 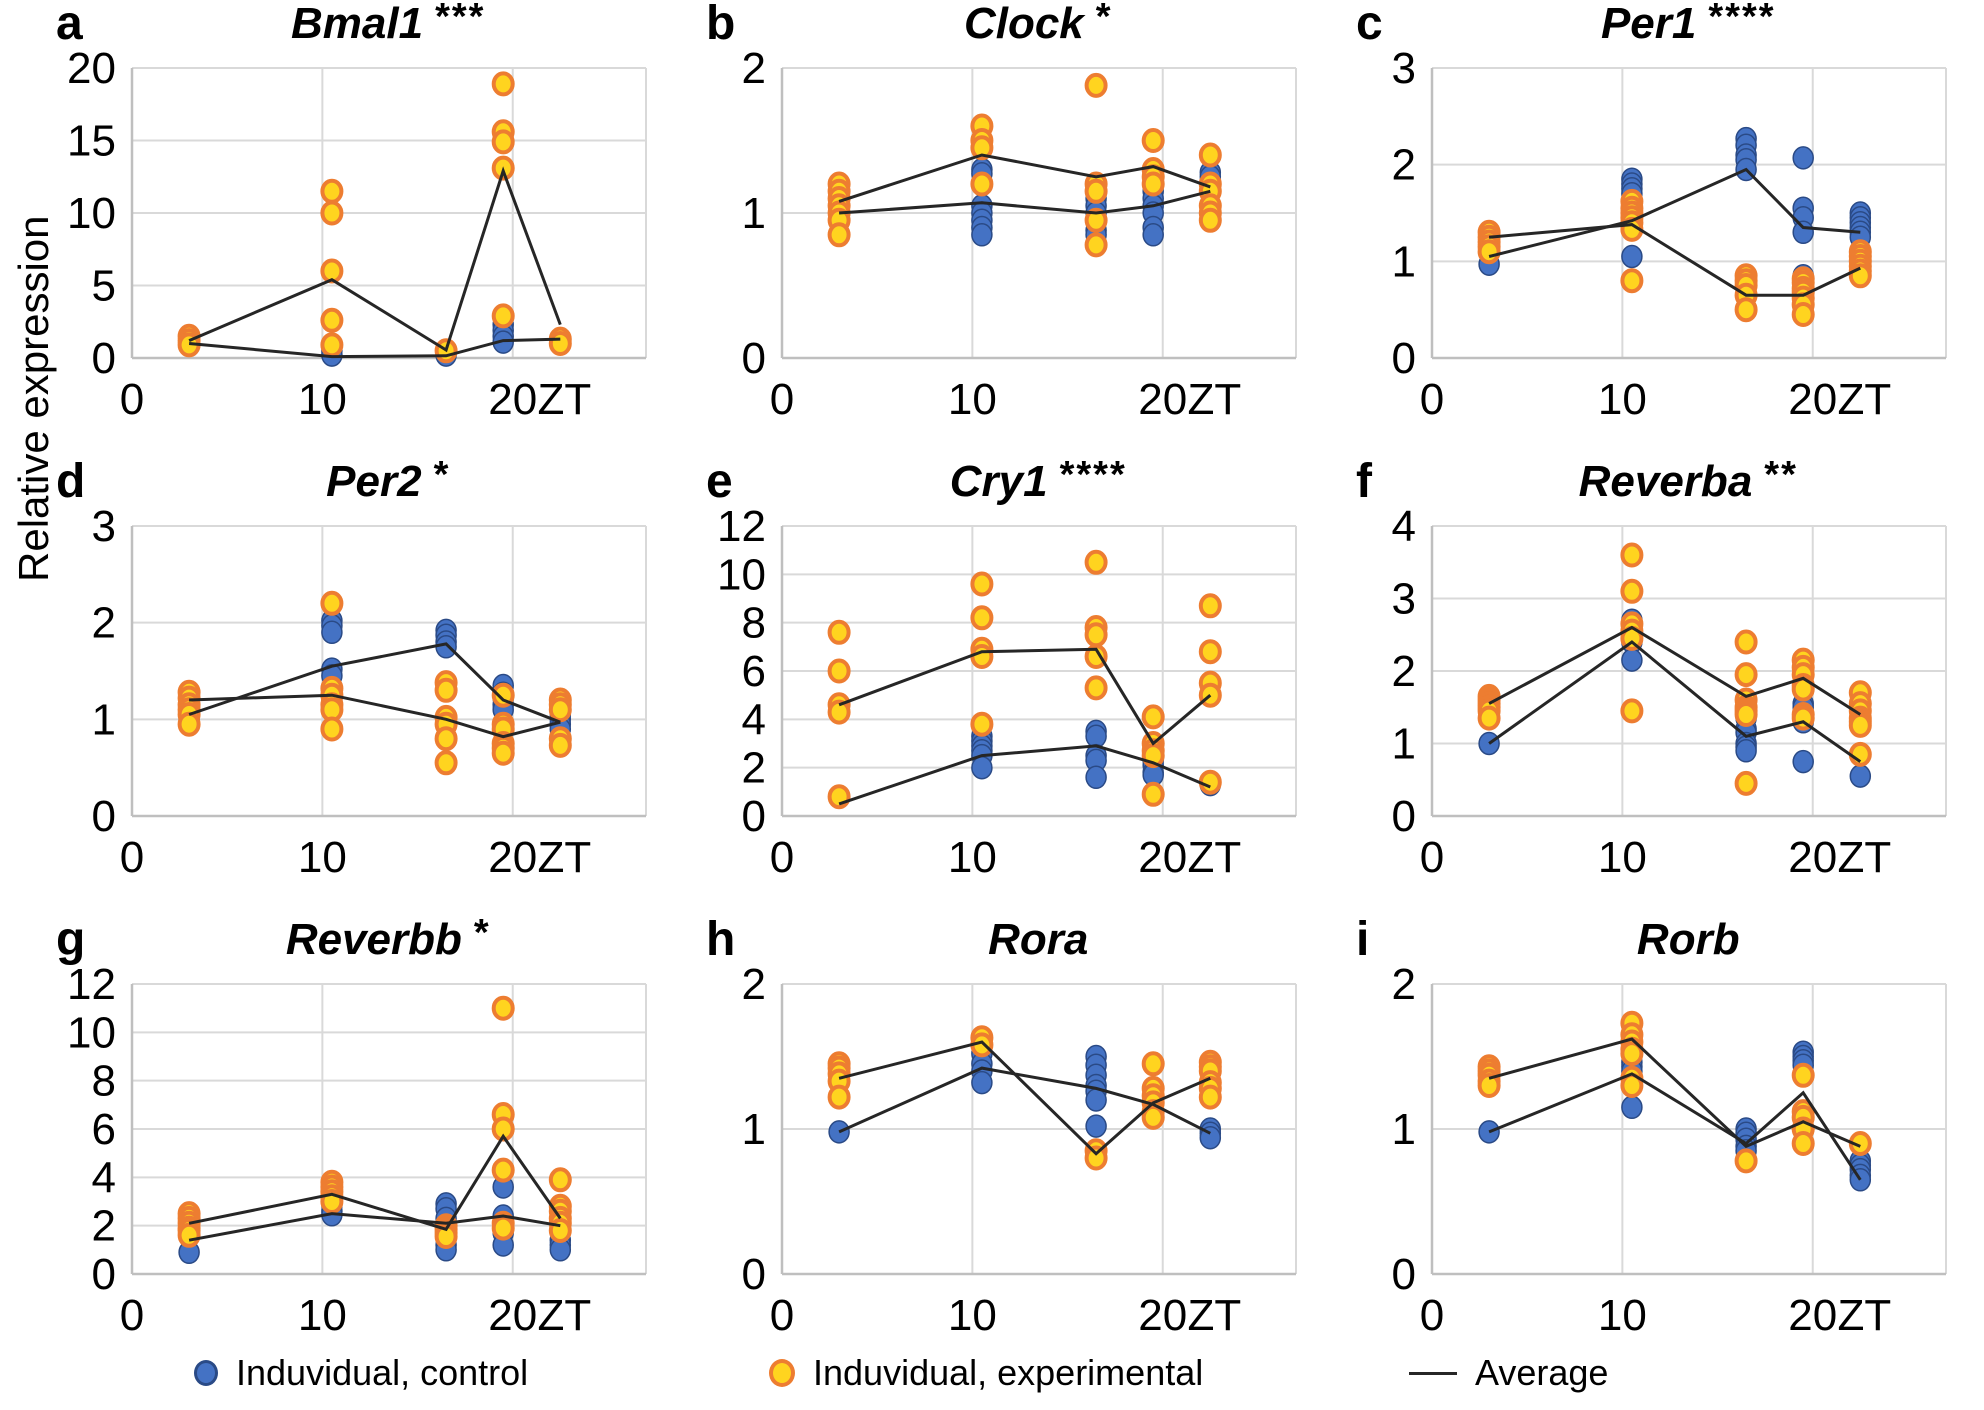 I want to click on panel-i: i Rorb 0 1 2 0 10 20 ZT, so click(x=1659, y=1147).